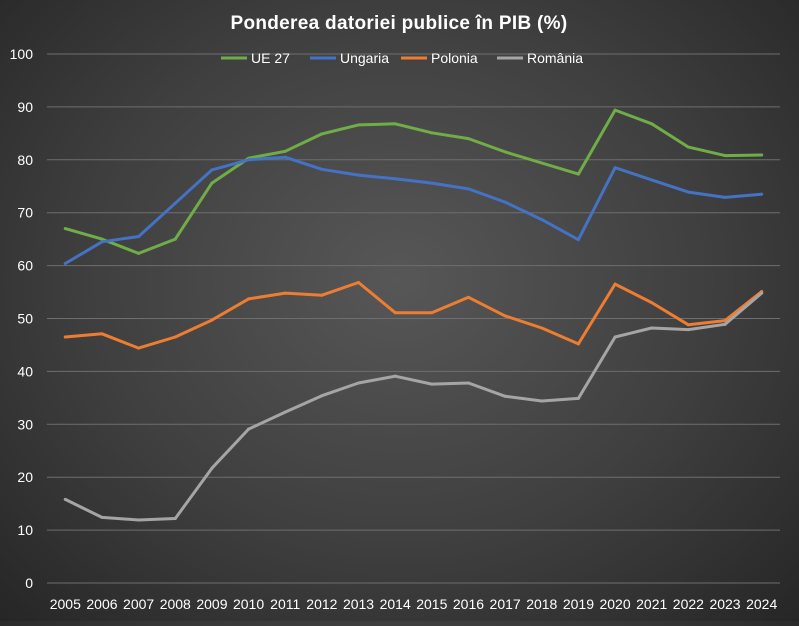  I want to click on legend-label: UE 27, so click(270, 58).